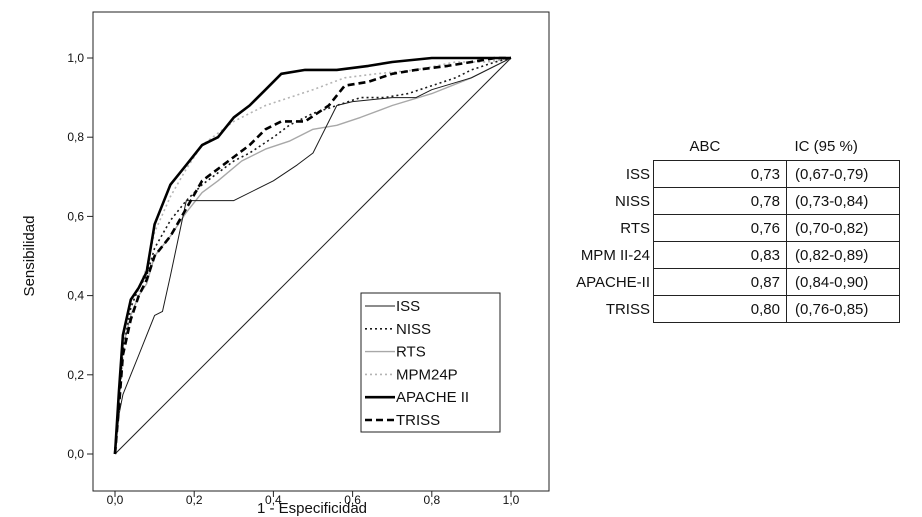 The width and height of the screenshot is (922, 517). I want to click on ic-value: (0,82-0,89), so click(843, 255).